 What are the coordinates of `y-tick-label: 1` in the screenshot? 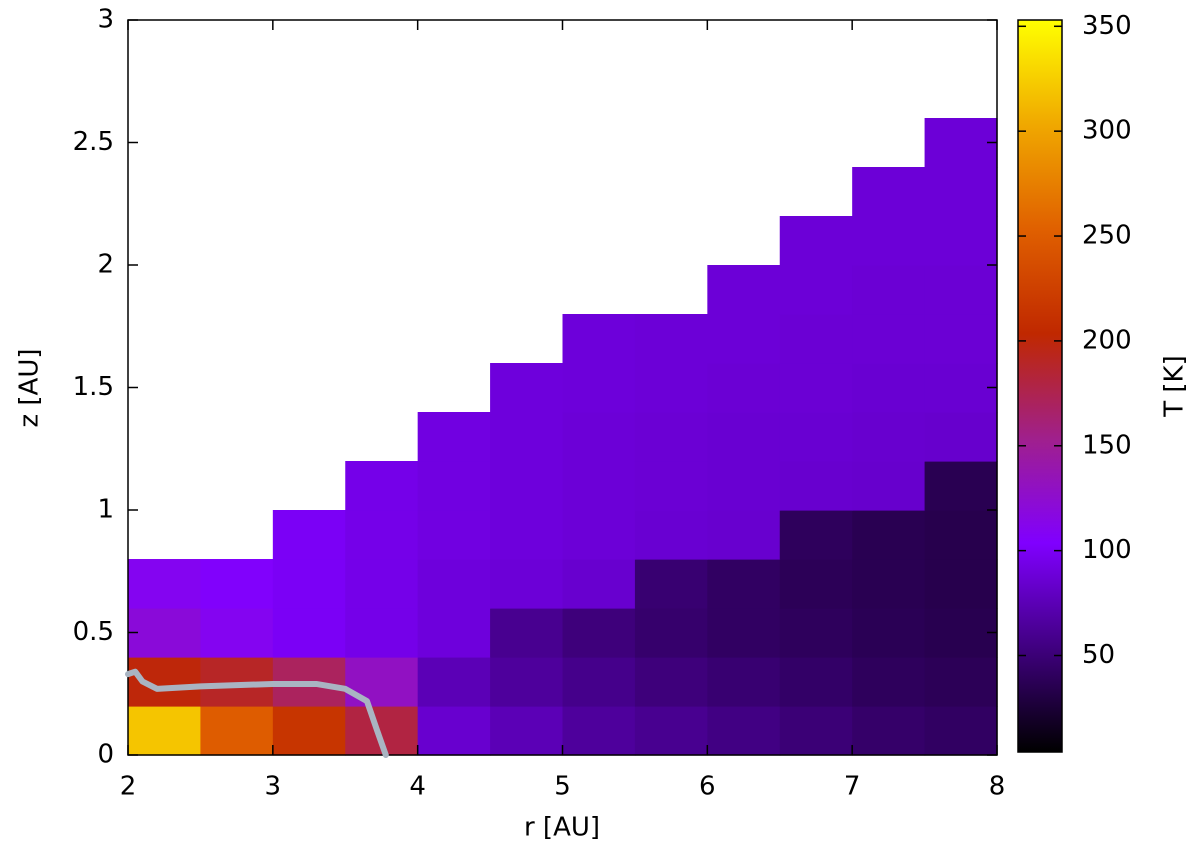 It's located at (105, 510).